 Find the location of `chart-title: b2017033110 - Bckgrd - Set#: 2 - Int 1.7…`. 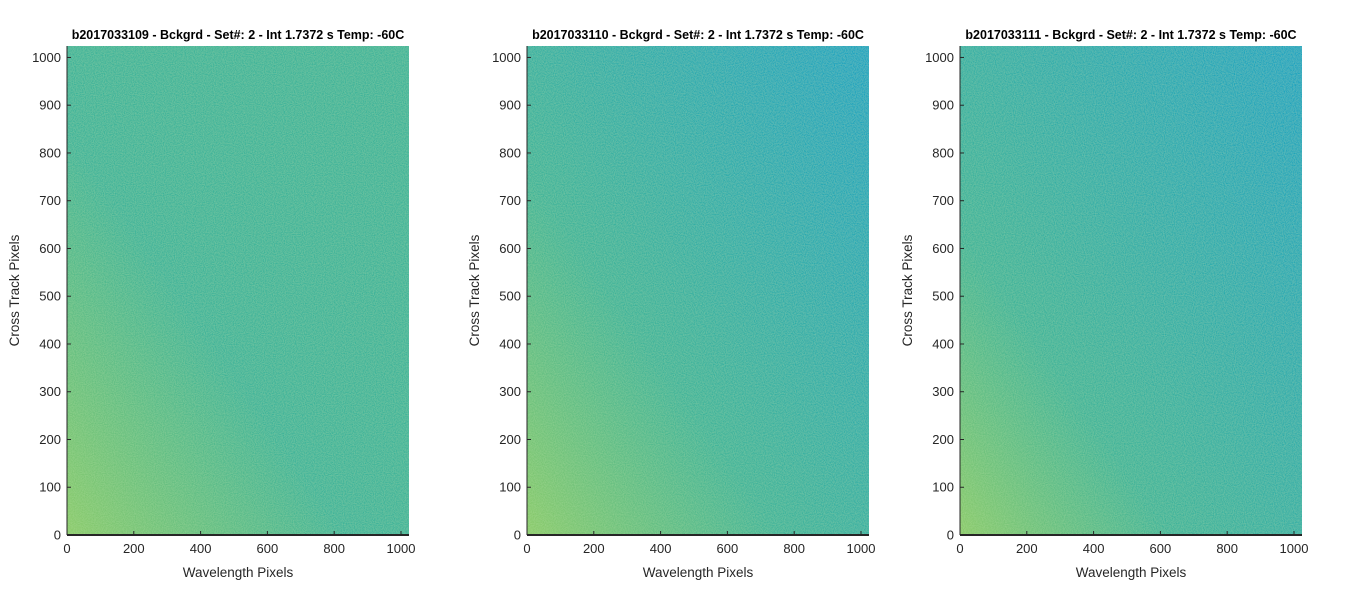

chart-title: b2017033110 - Bckgrd - Set#: 2 - Int 1.7… is located at coordinates (698, 35).